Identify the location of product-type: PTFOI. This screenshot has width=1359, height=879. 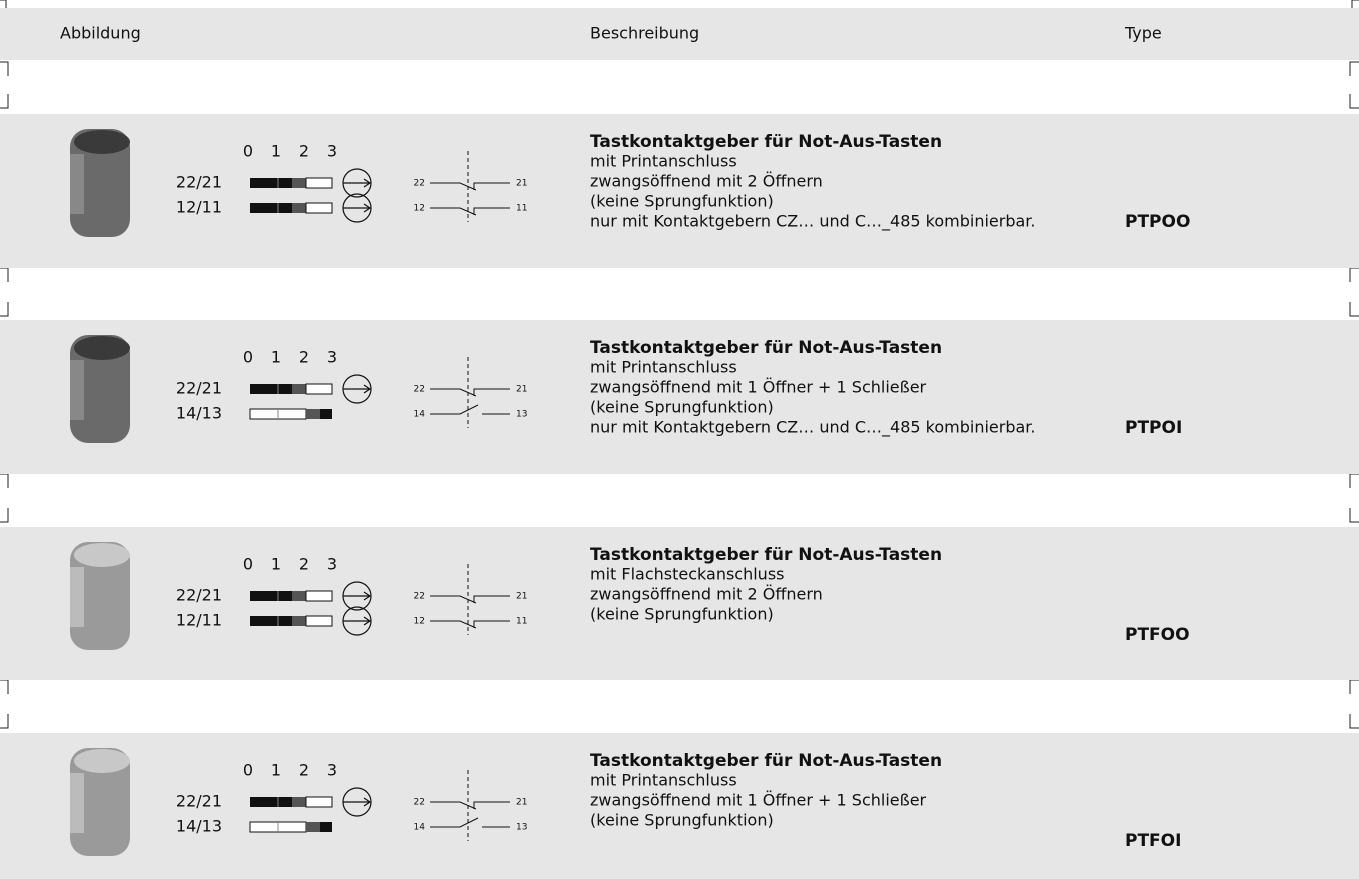
(1153, 841).